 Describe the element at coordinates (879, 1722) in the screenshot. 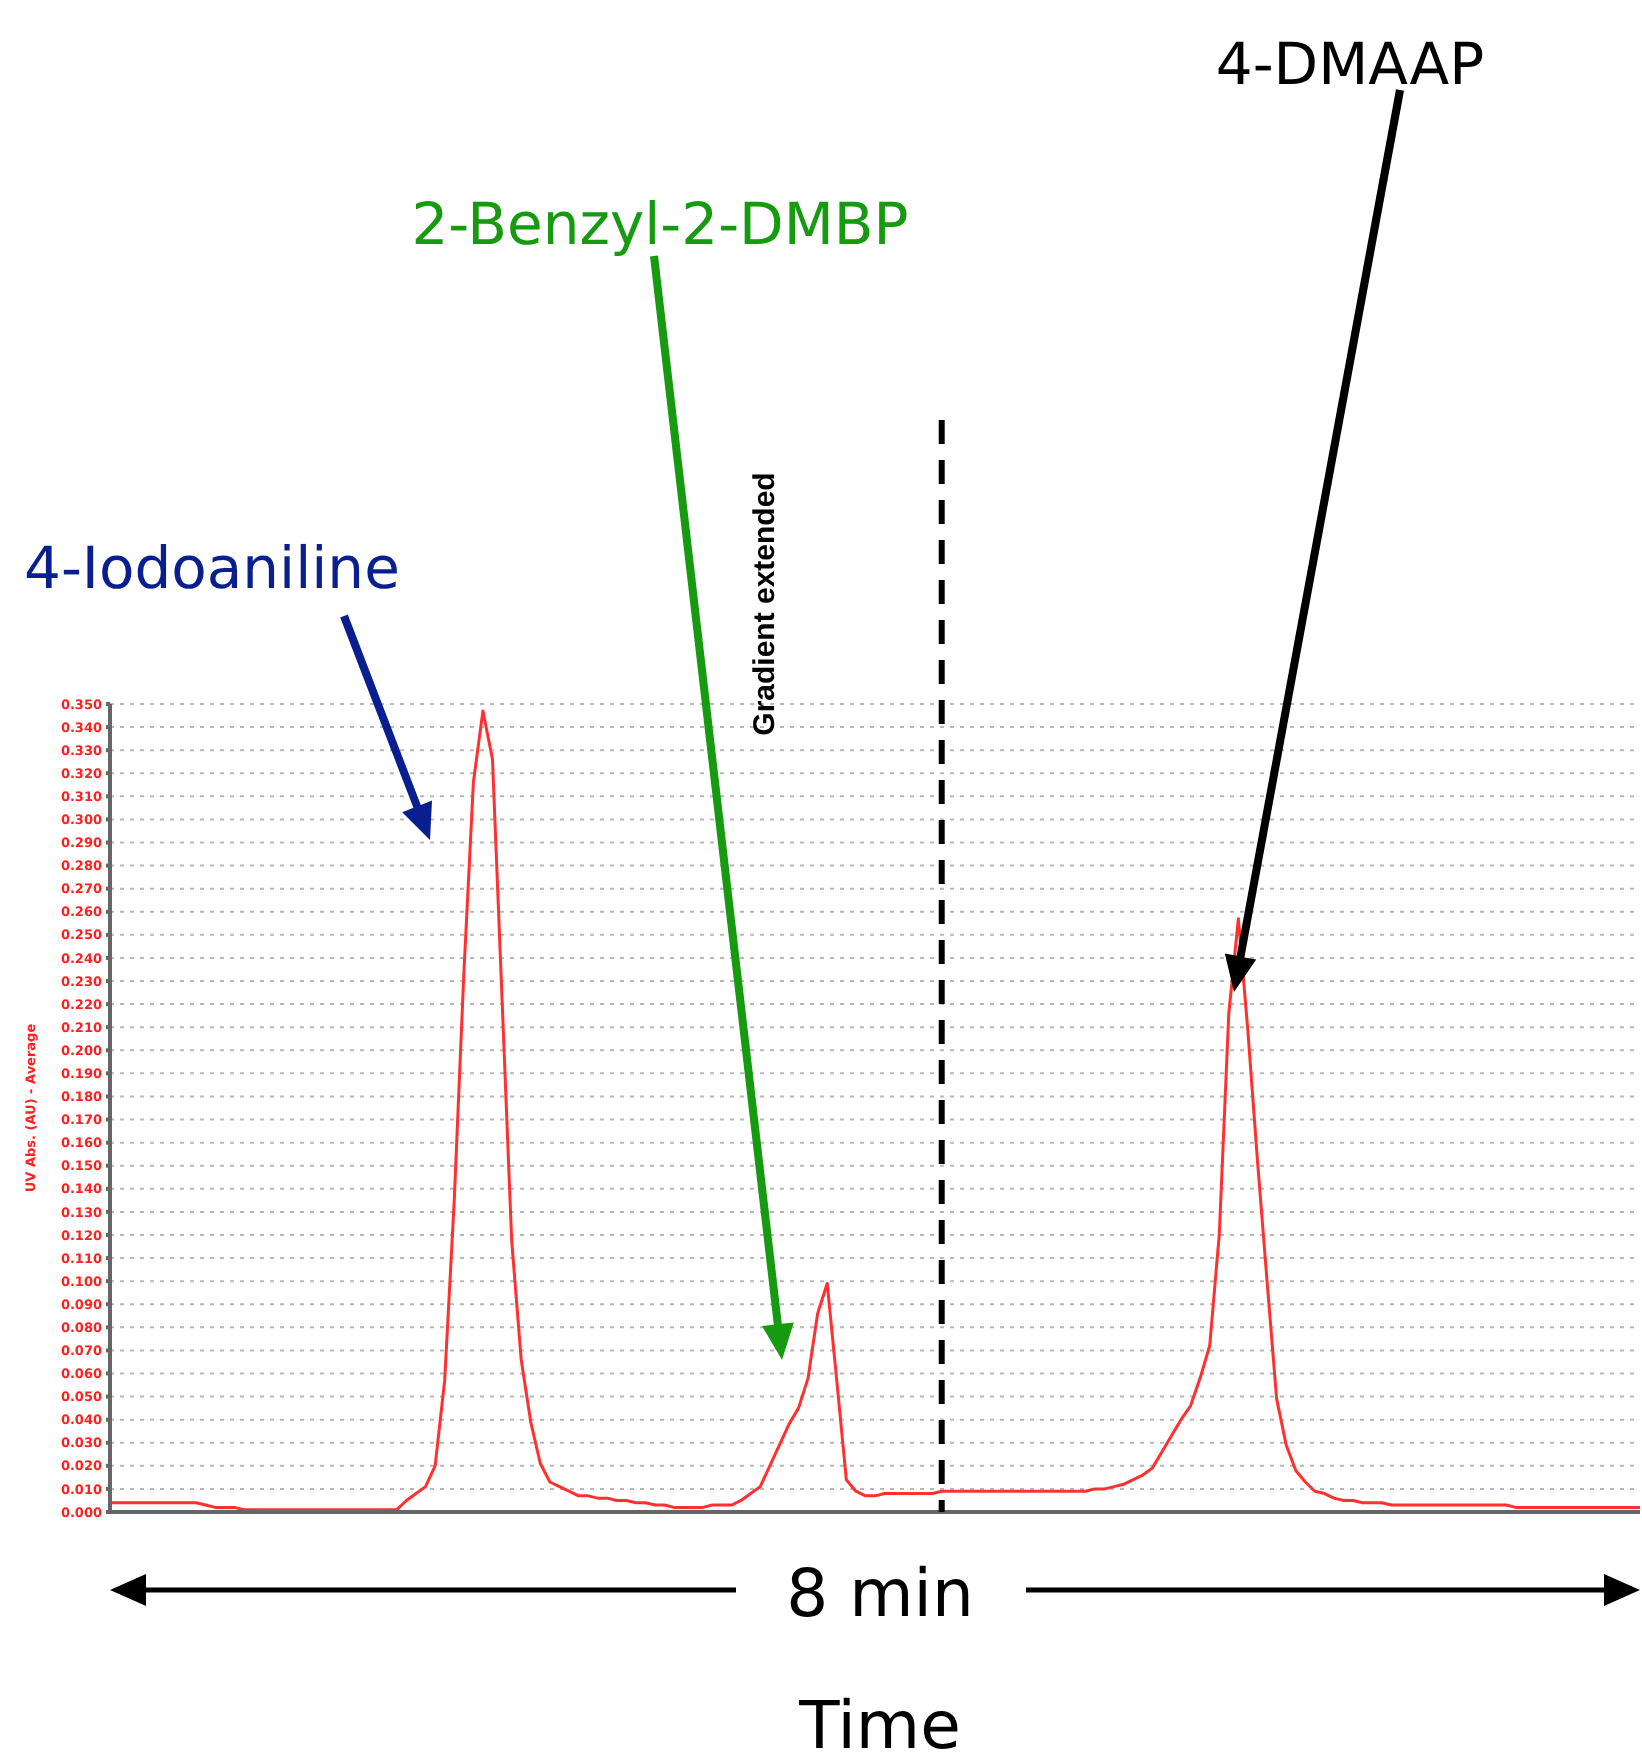

I see `x-axis-title: Time` at that location.